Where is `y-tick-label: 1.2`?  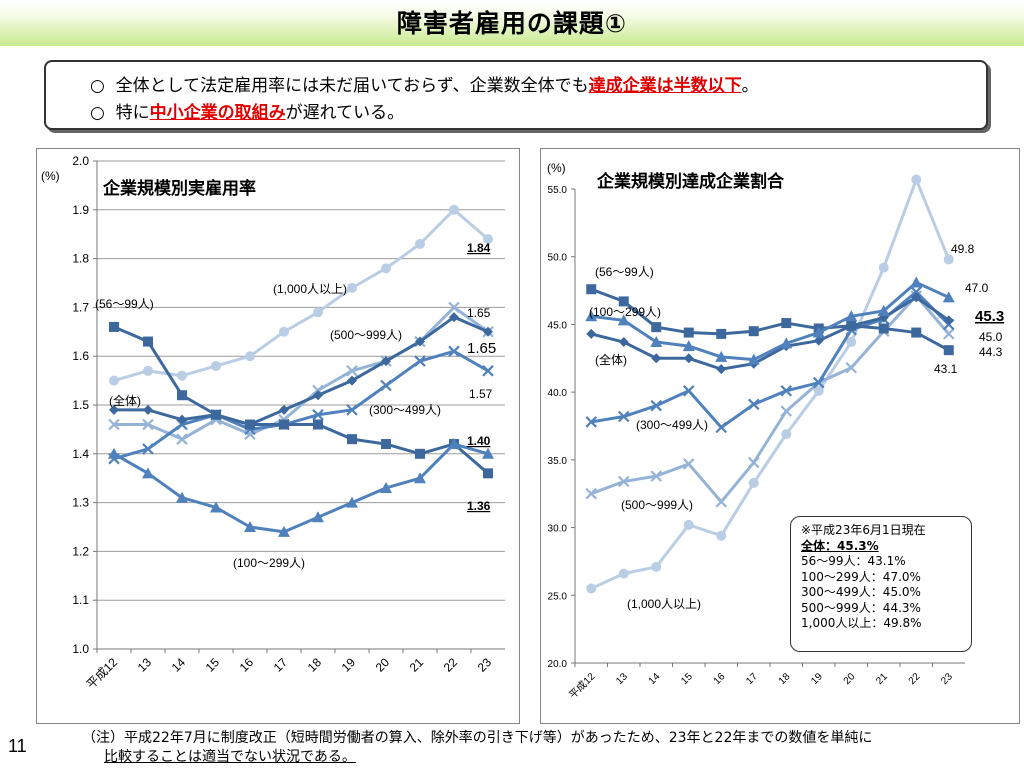 y-tick-label: 1.2 is located at coordinates (80, 551).